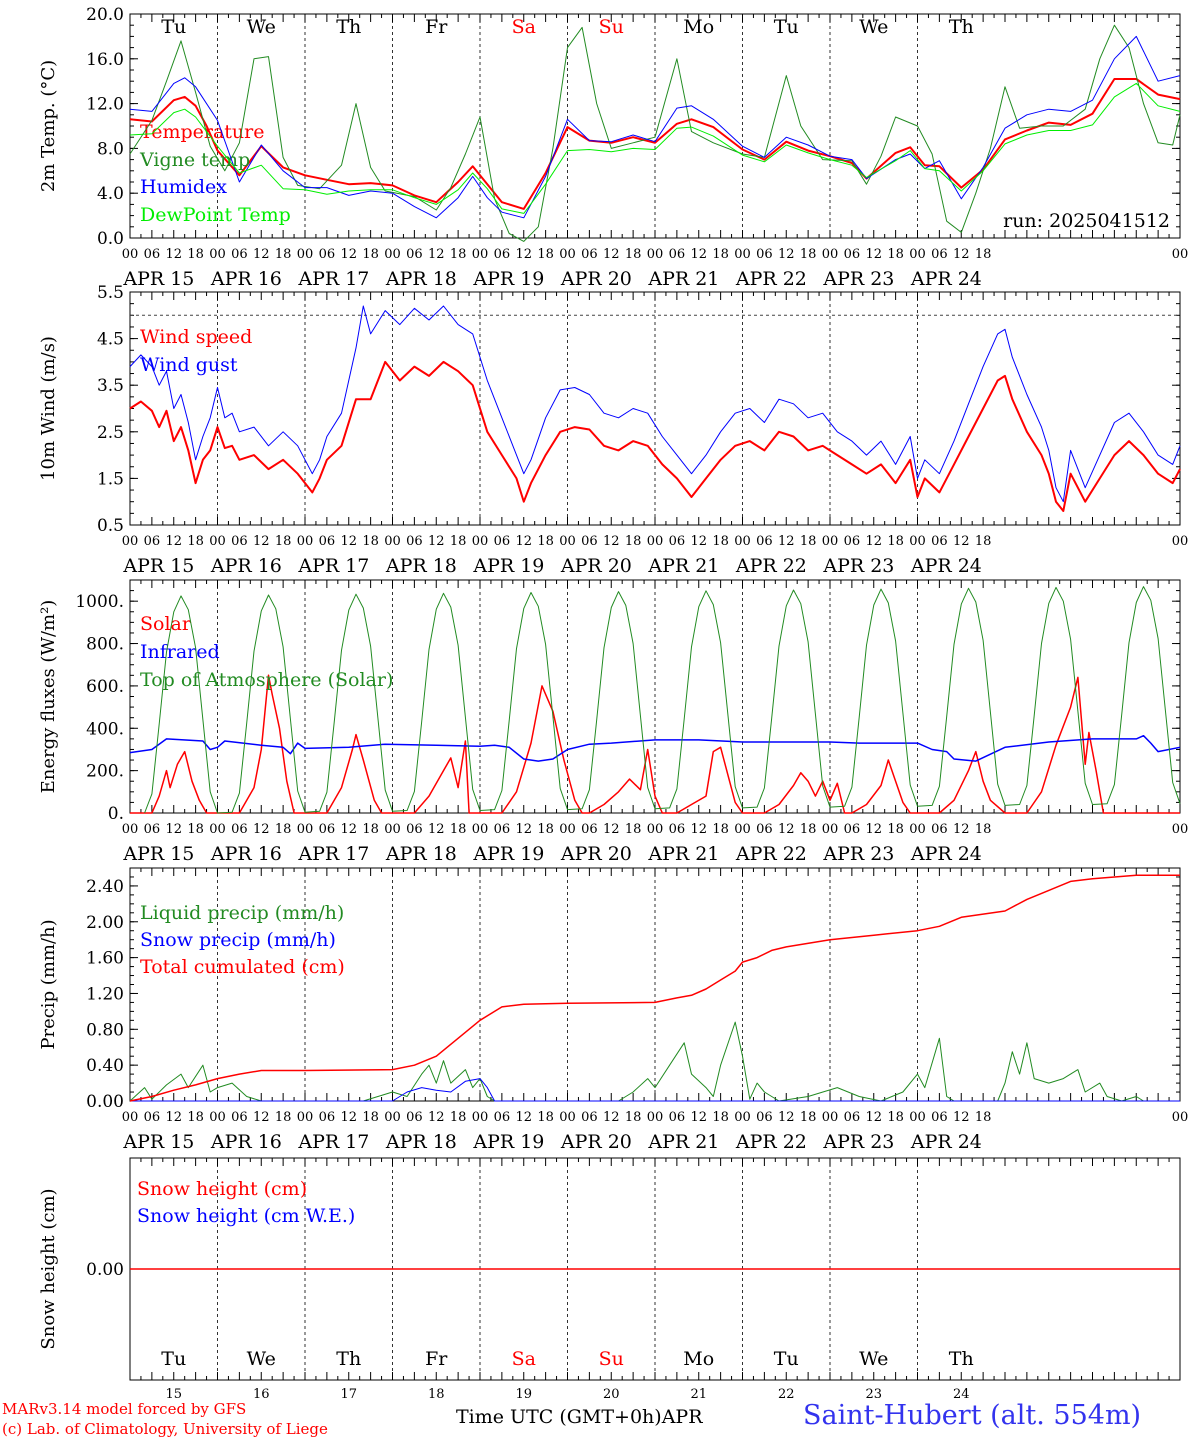 The height and width of the screenshot is (1440, 1194). What do you see at coordinates (421, 1142) in the screenshot?
I see `date-label: APR 18` at bounding box center [421, 1142].